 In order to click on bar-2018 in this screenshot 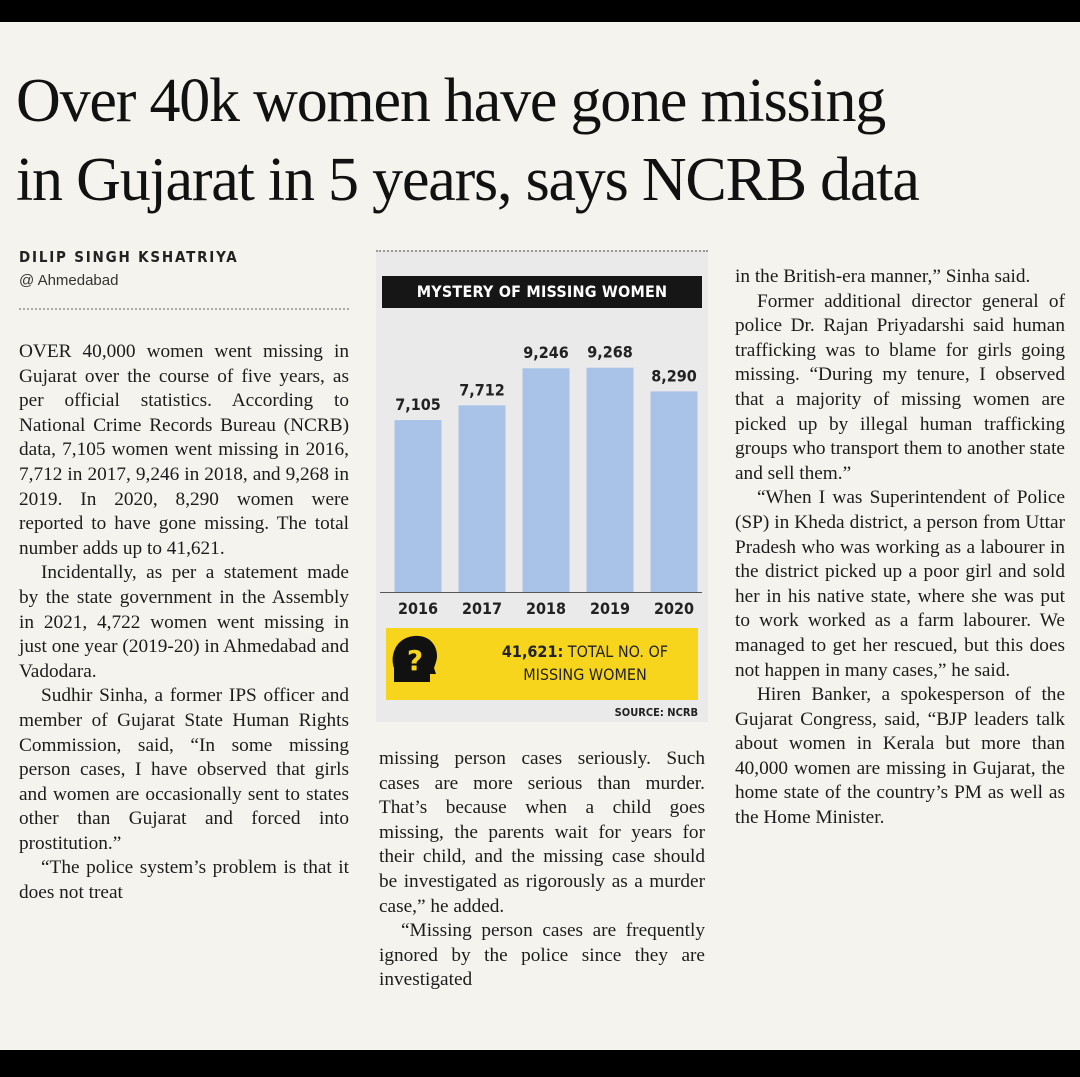, I will do `click(546, 480)`.